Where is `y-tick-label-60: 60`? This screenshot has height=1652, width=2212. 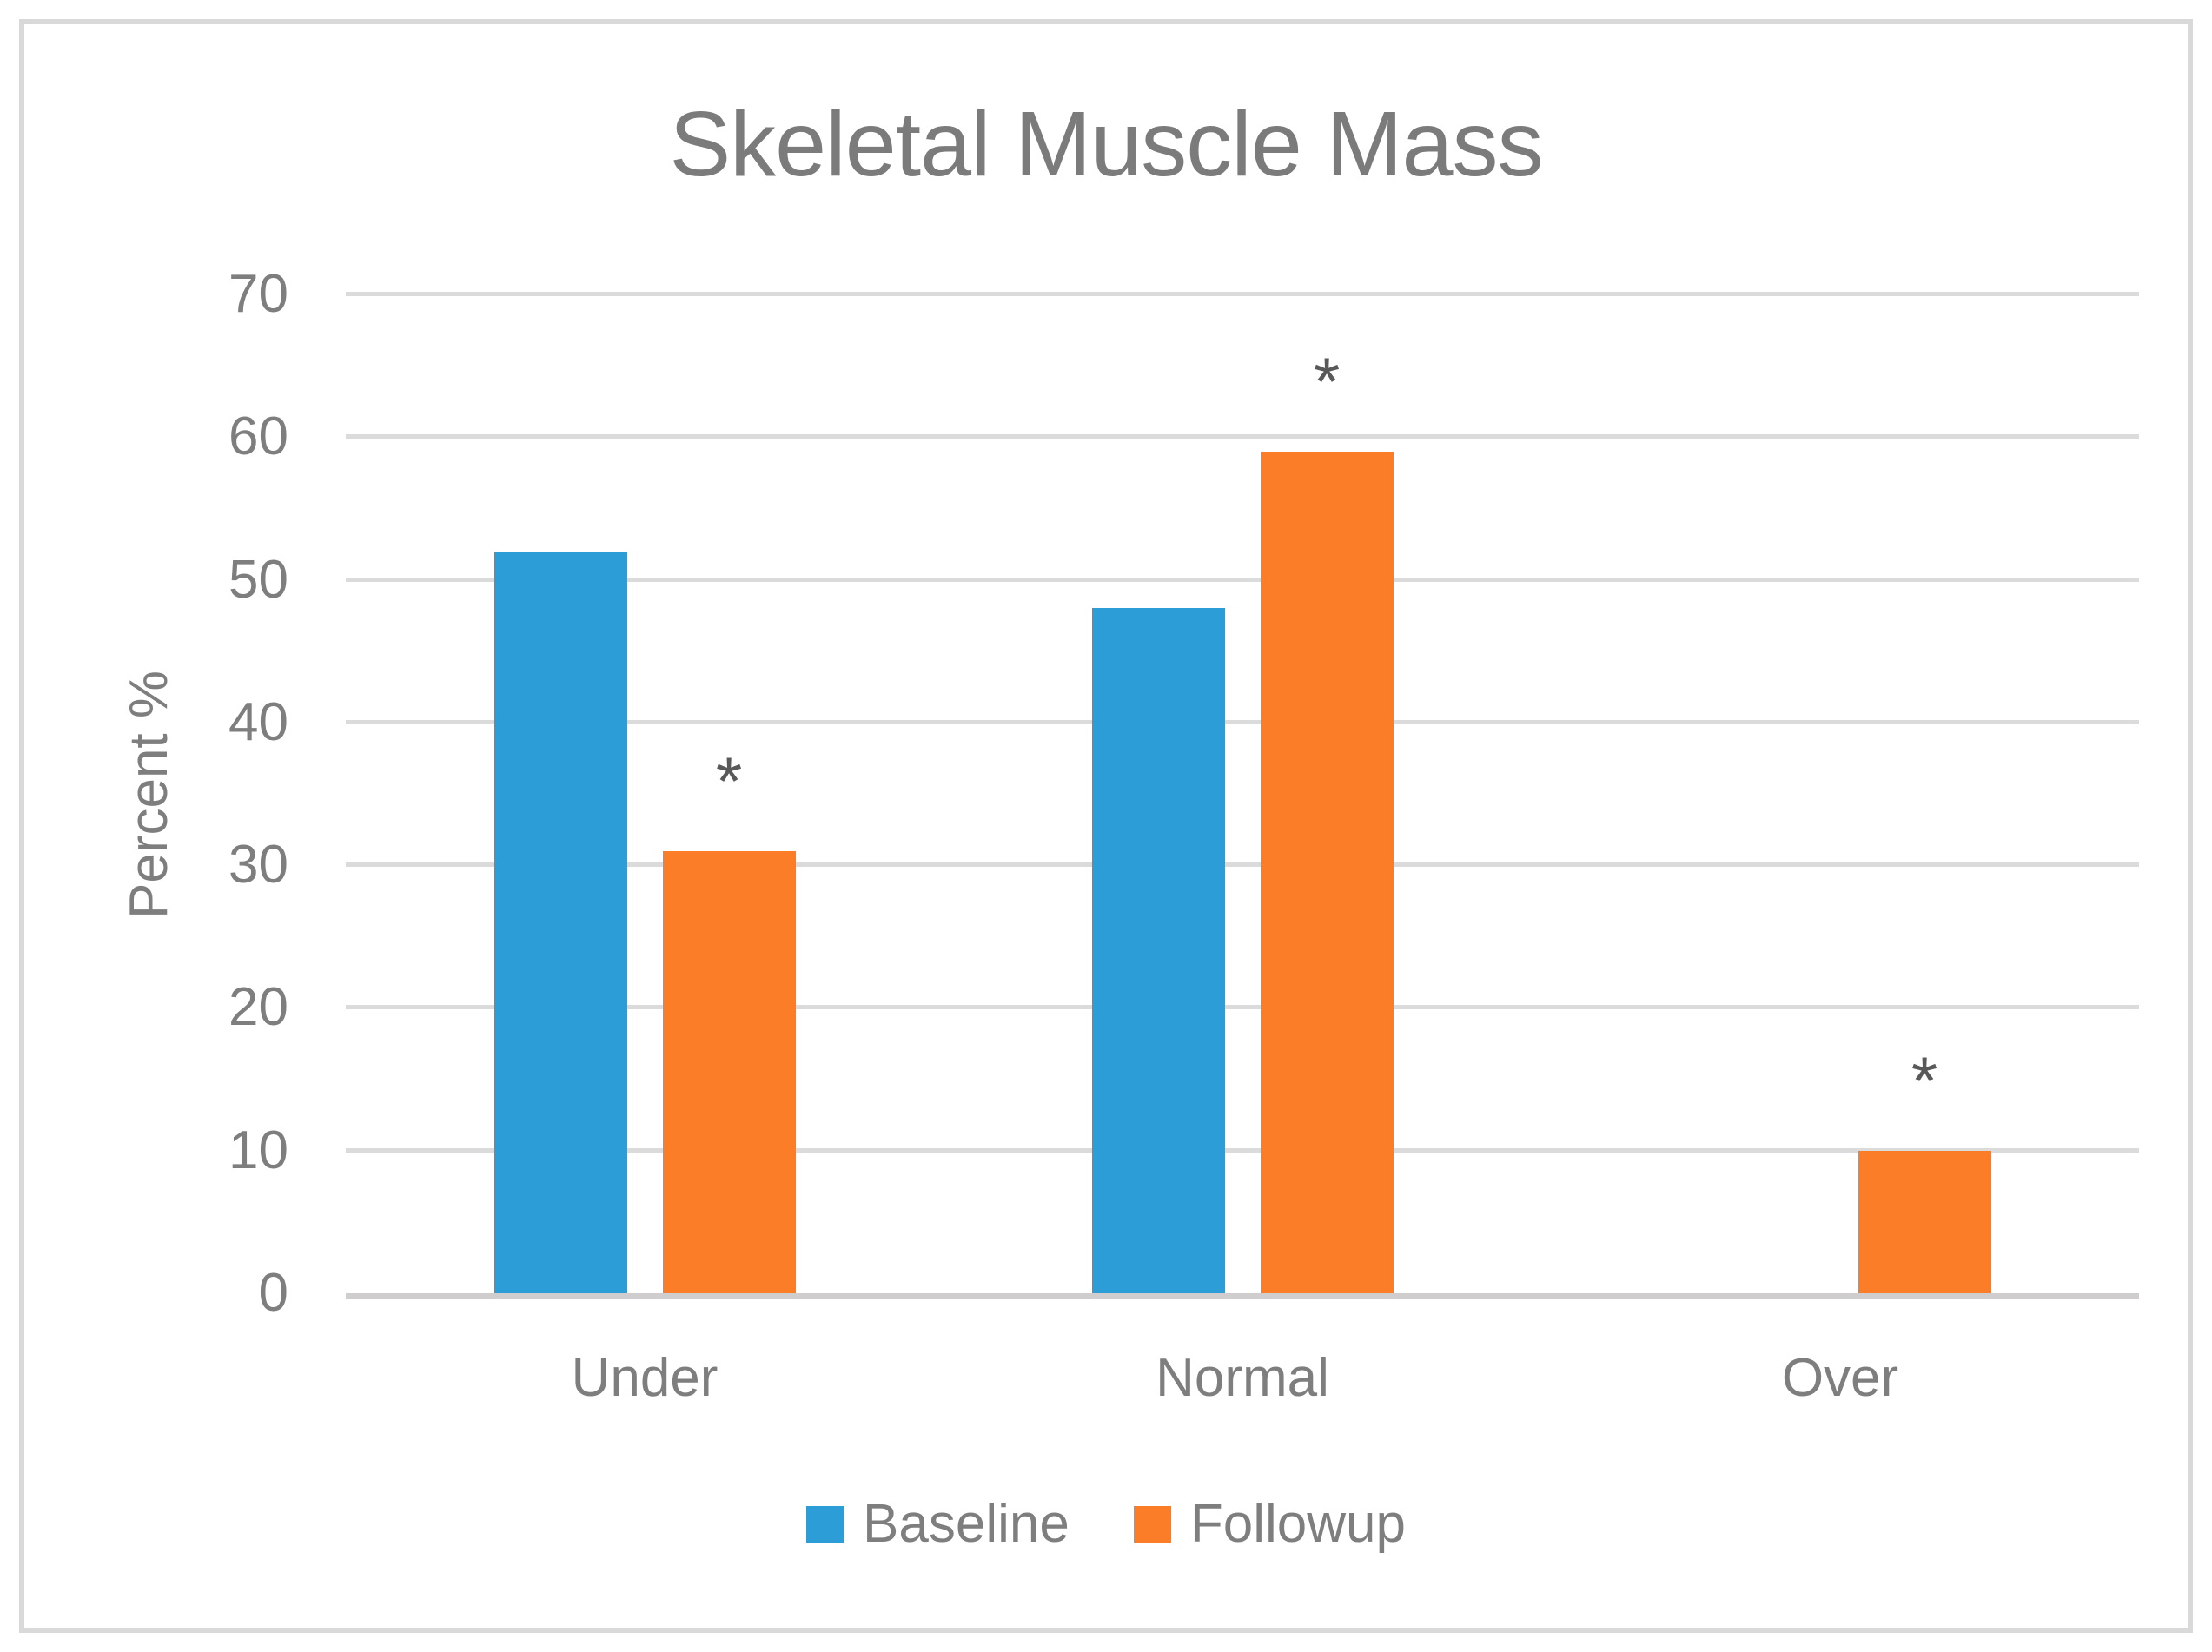
y-tick-label-60: 60 is located at coordinates (258, 436).